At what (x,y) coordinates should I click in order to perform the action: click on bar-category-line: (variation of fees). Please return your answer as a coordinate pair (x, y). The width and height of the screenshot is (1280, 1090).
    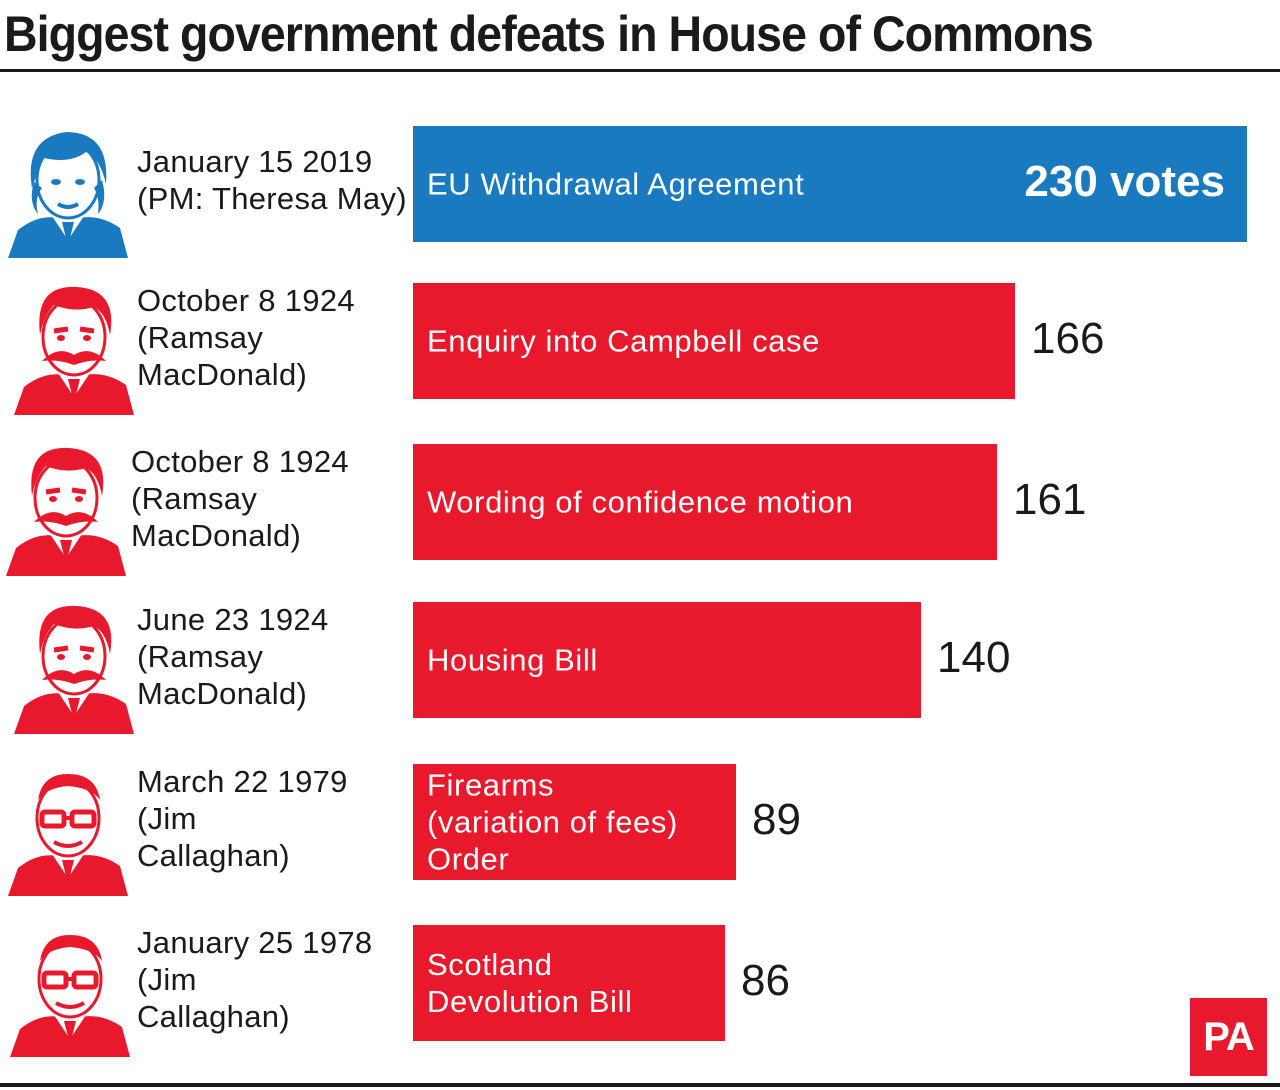
    Looking at the image, I should click on (552, 822).